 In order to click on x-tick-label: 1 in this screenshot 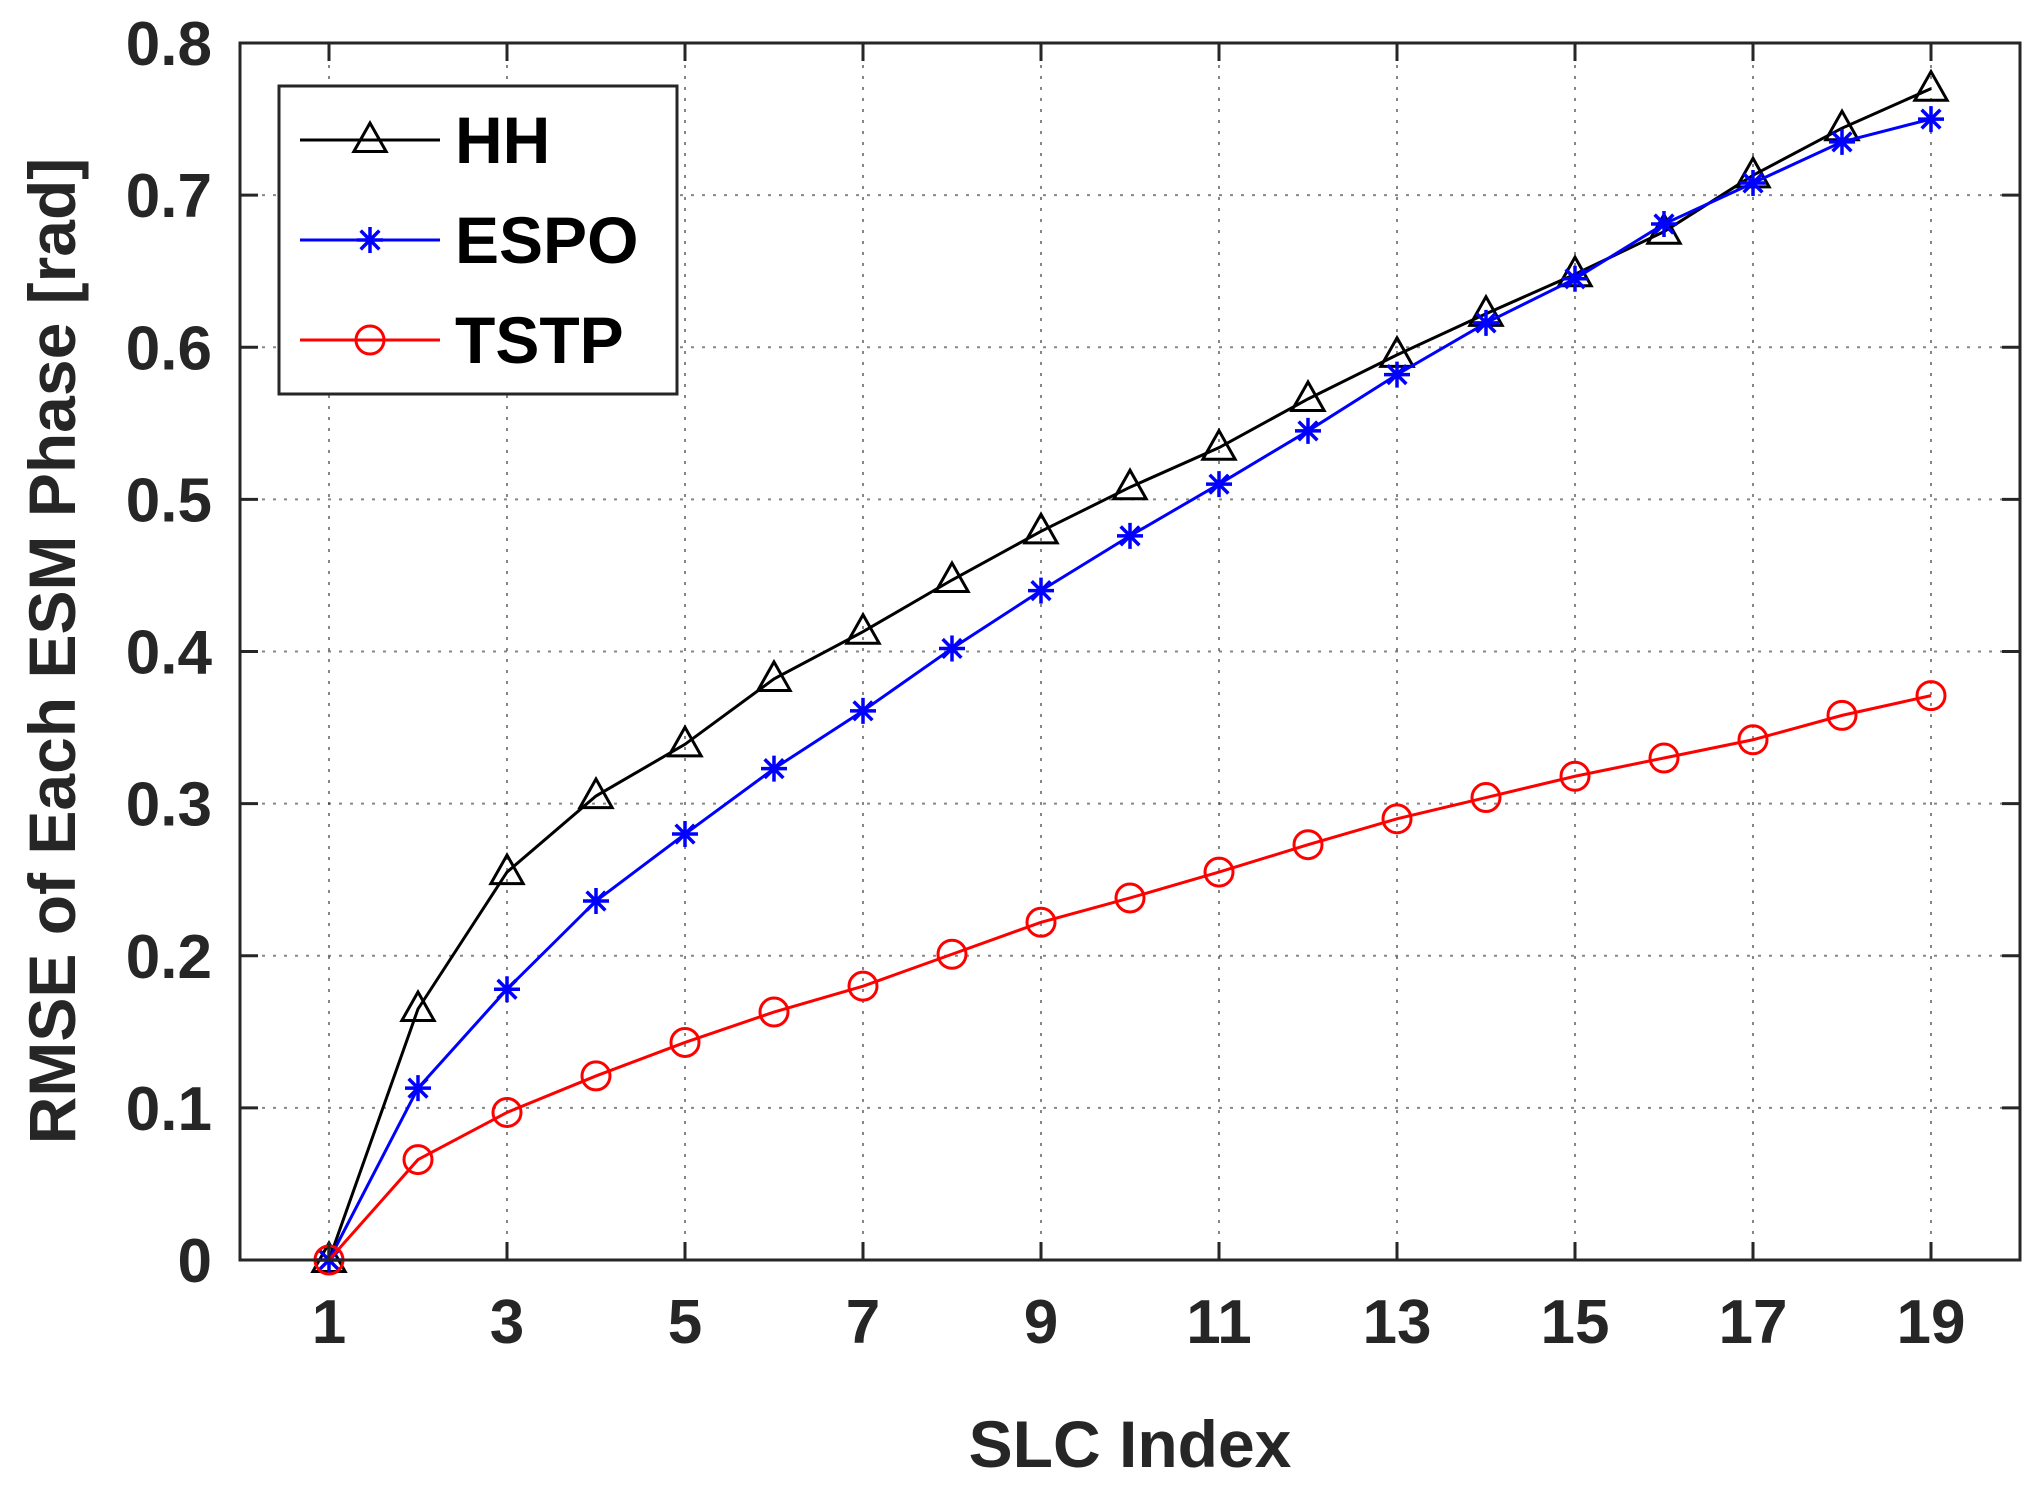, I will do `click(329, 1322)`.